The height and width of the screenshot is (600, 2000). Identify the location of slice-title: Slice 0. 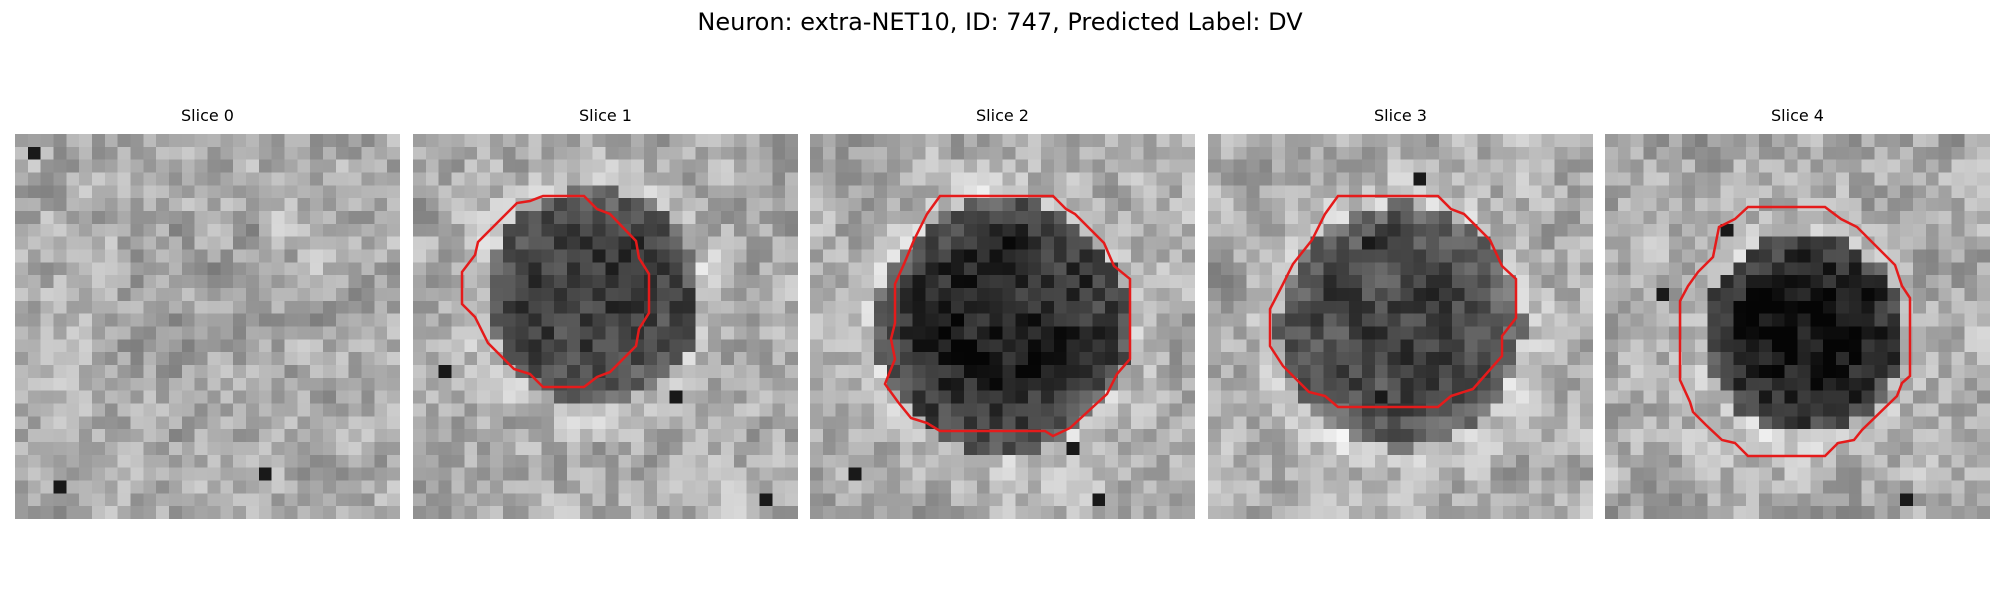
(207, 115).